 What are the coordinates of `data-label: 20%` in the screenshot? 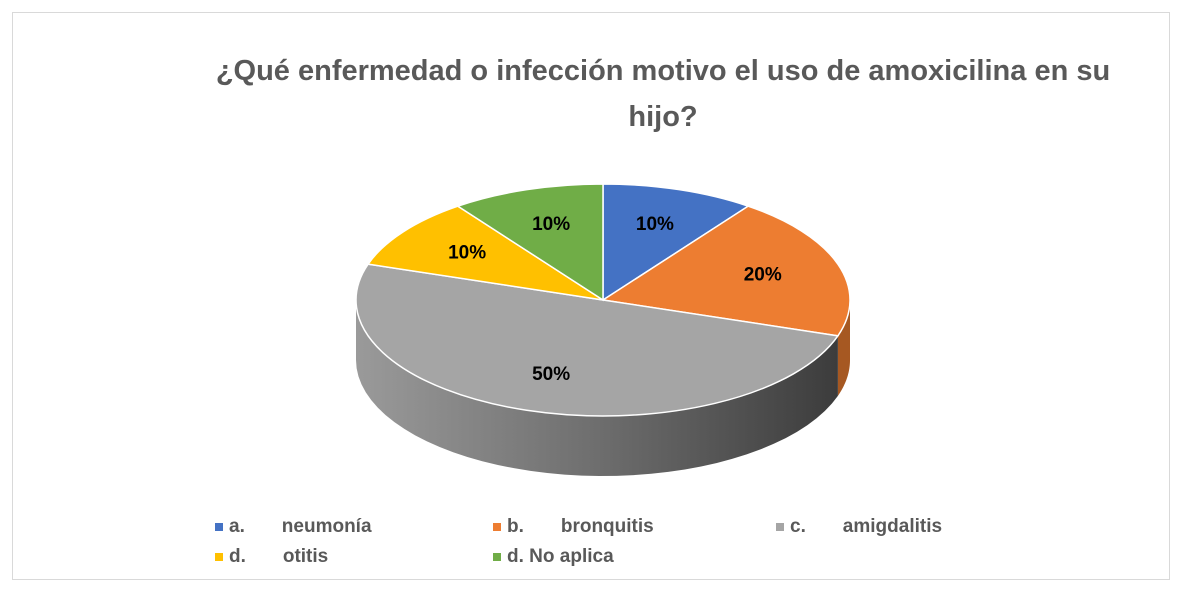 It's located at (763, 275).